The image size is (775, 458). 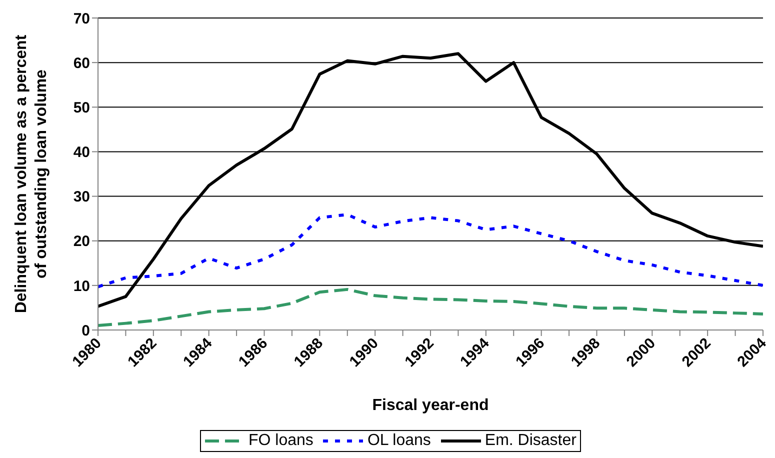 What do you see at coordinates (81, 197) in the screenshot?
I see `y-tick-label: 30` at bounding box center [81, 197].